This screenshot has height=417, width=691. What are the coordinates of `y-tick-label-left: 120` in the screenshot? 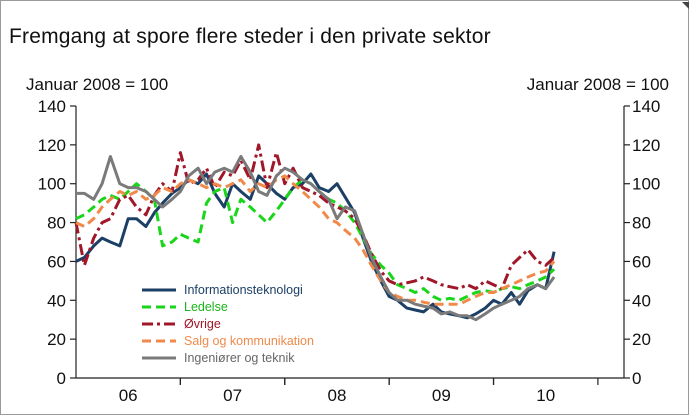 It's located at (52, 145).